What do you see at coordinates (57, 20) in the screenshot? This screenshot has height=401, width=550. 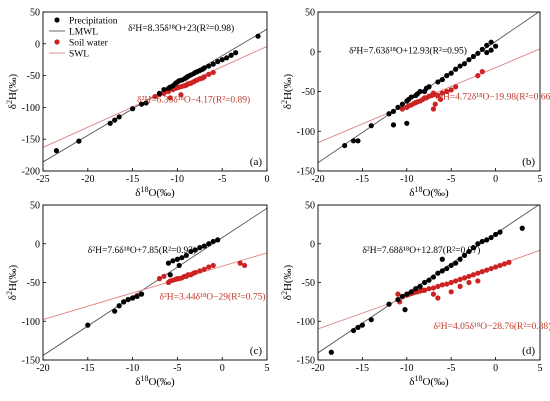 I see `legend-precipitation-marker` at bounding box center [57, 20].